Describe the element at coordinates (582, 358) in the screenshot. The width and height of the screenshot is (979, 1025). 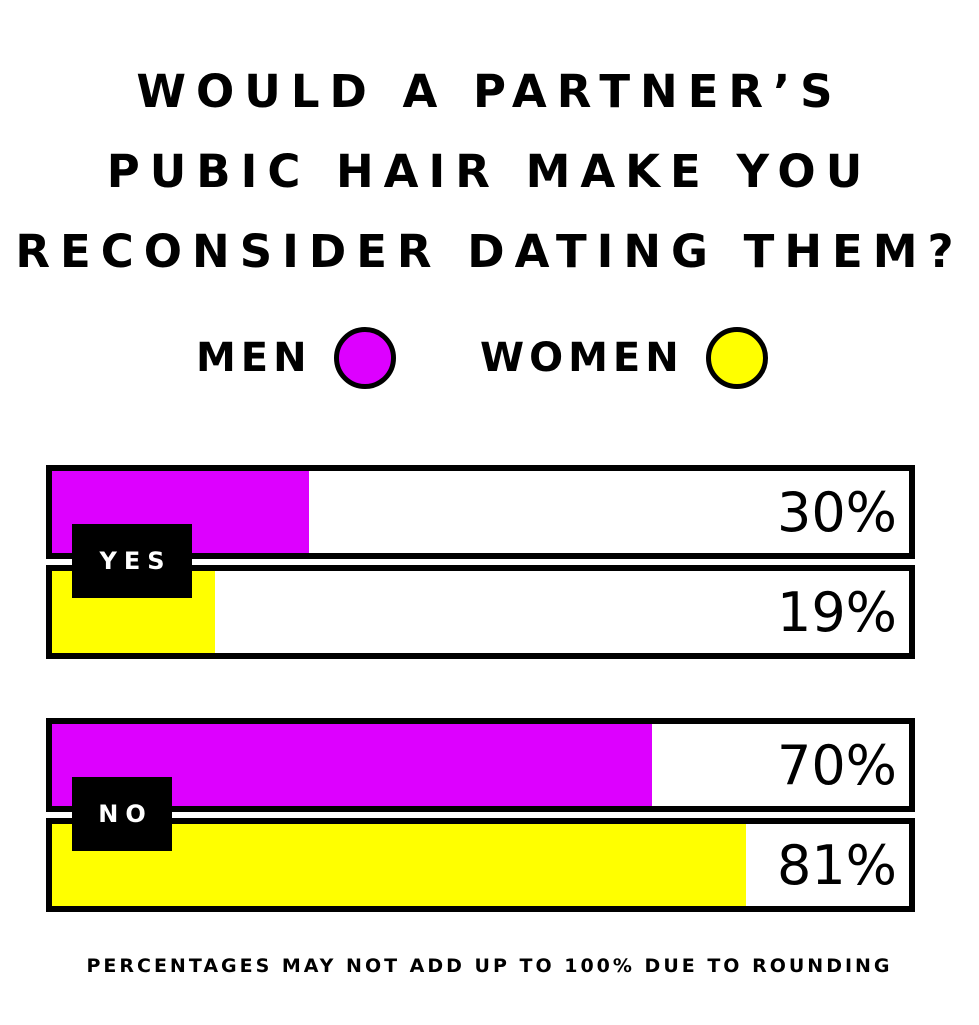
I see `legend-label-women: WOMEN` at that location.